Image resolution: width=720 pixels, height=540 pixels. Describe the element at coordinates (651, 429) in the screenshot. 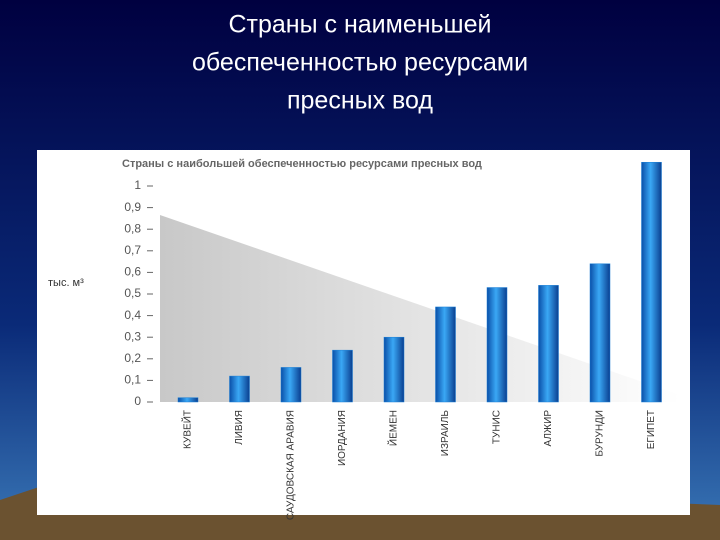

I see `x-tick-label: ЕГИПЕТ` at that location.